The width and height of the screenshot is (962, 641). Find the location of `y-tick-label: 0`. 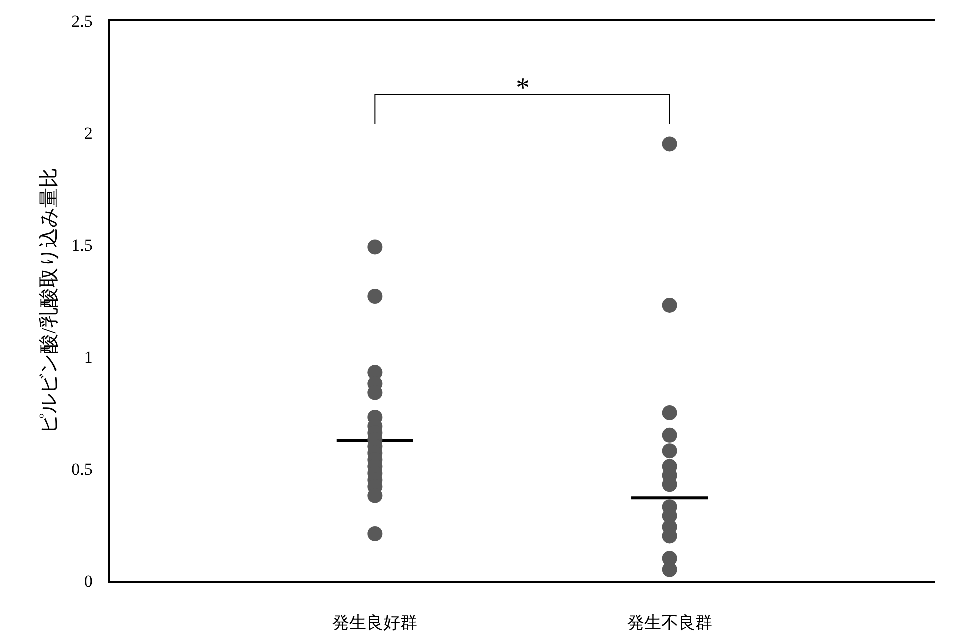

y-tick-label: 0 is located at coordinates (88, 581).